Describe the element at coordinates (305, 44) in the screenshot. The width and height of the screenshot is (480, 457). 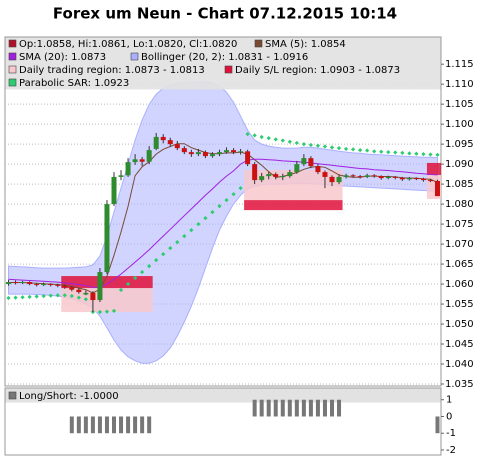
I see `legend-label: SMA (5): 1.0854` at that location.